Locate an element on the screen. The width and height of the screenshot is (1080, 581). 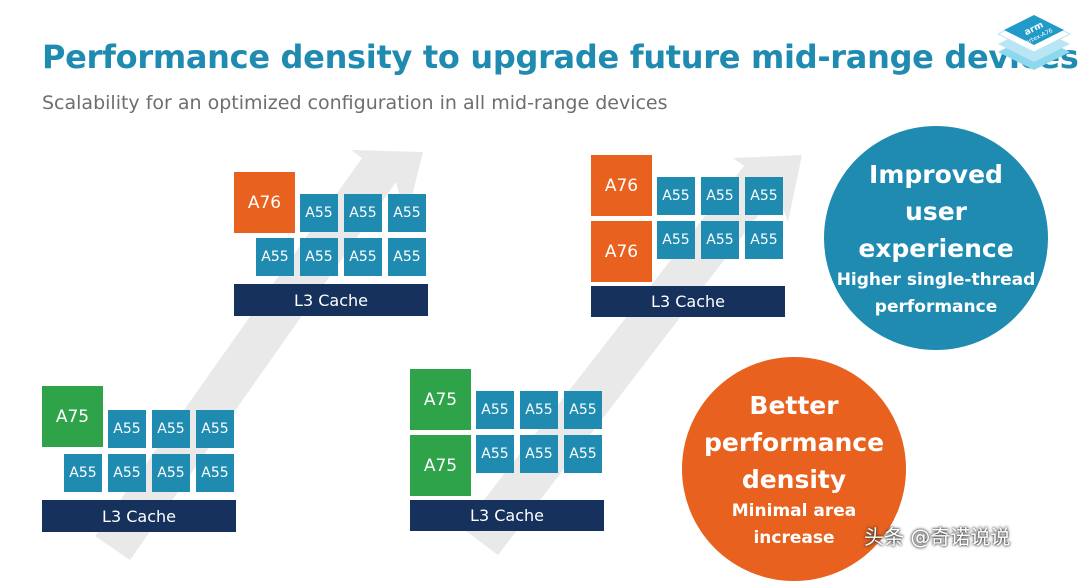
cluster-a75-single: A75 A55 A55 A55 A55 A55 A55 A55 L3 Cache is located at coordinates (139, 459).